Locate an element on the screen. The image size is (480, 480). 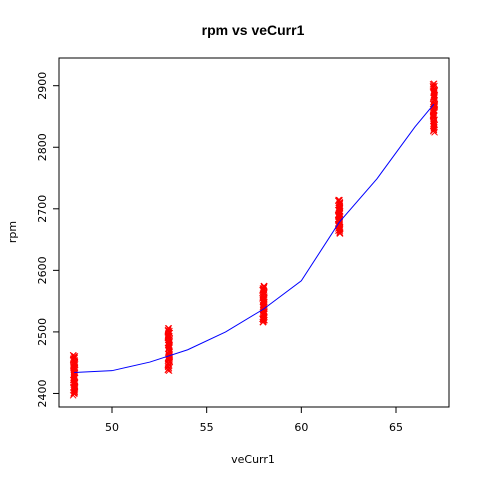
y-tick-label: 2600 is located at coordinates (42, 270).